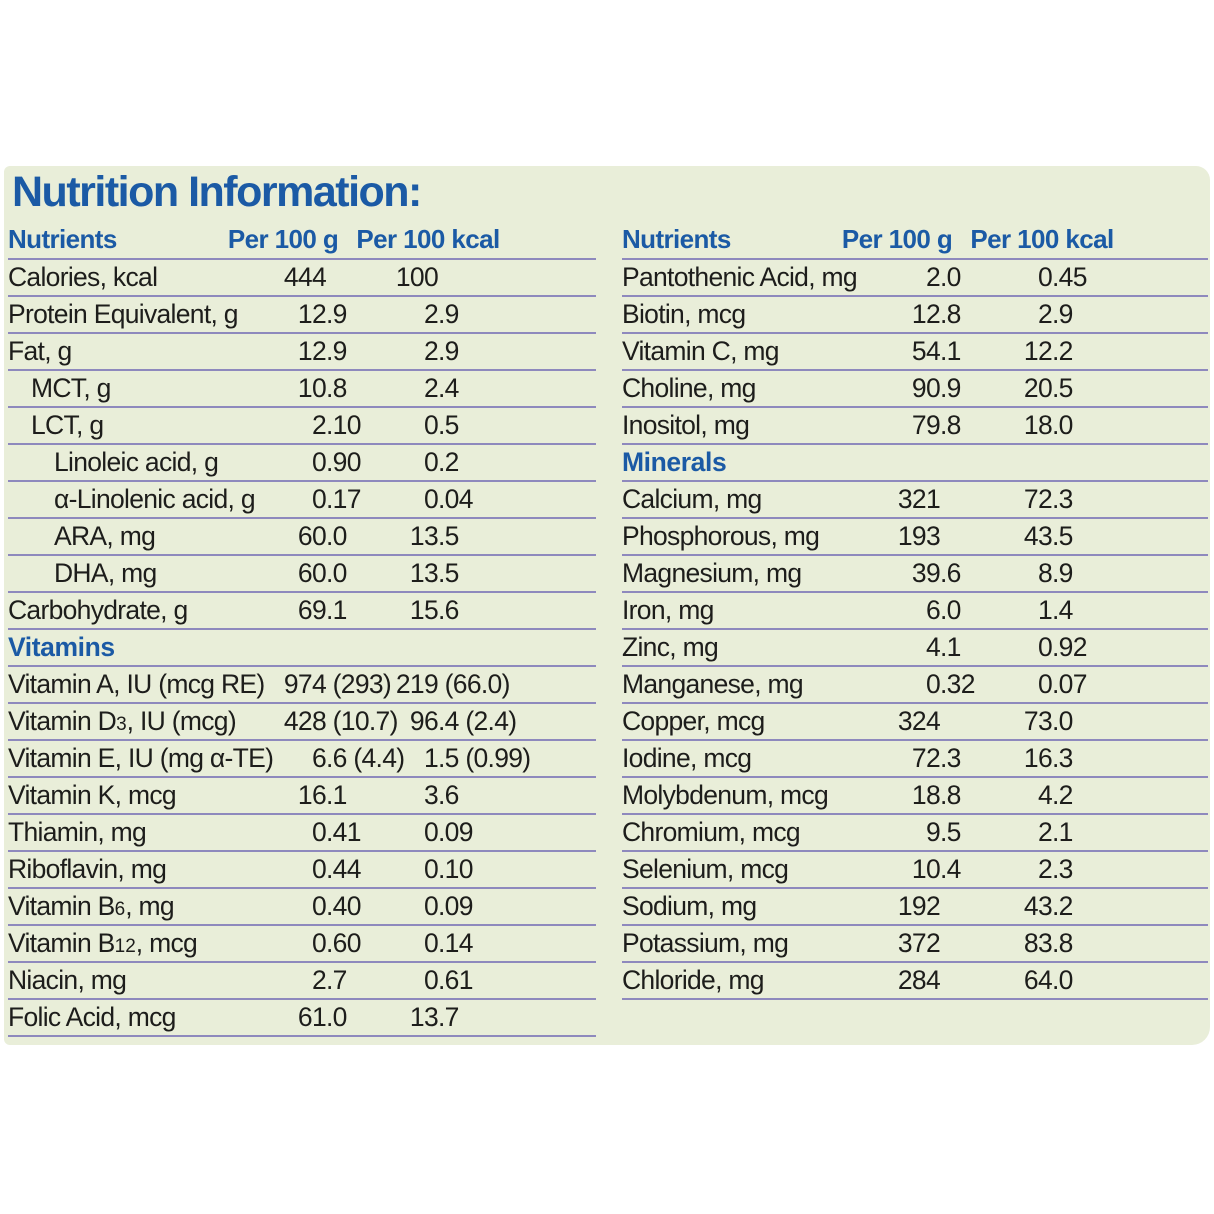  I want to click on table-row: Magnesium, mg 39.6 8.9, so click(915, 574).